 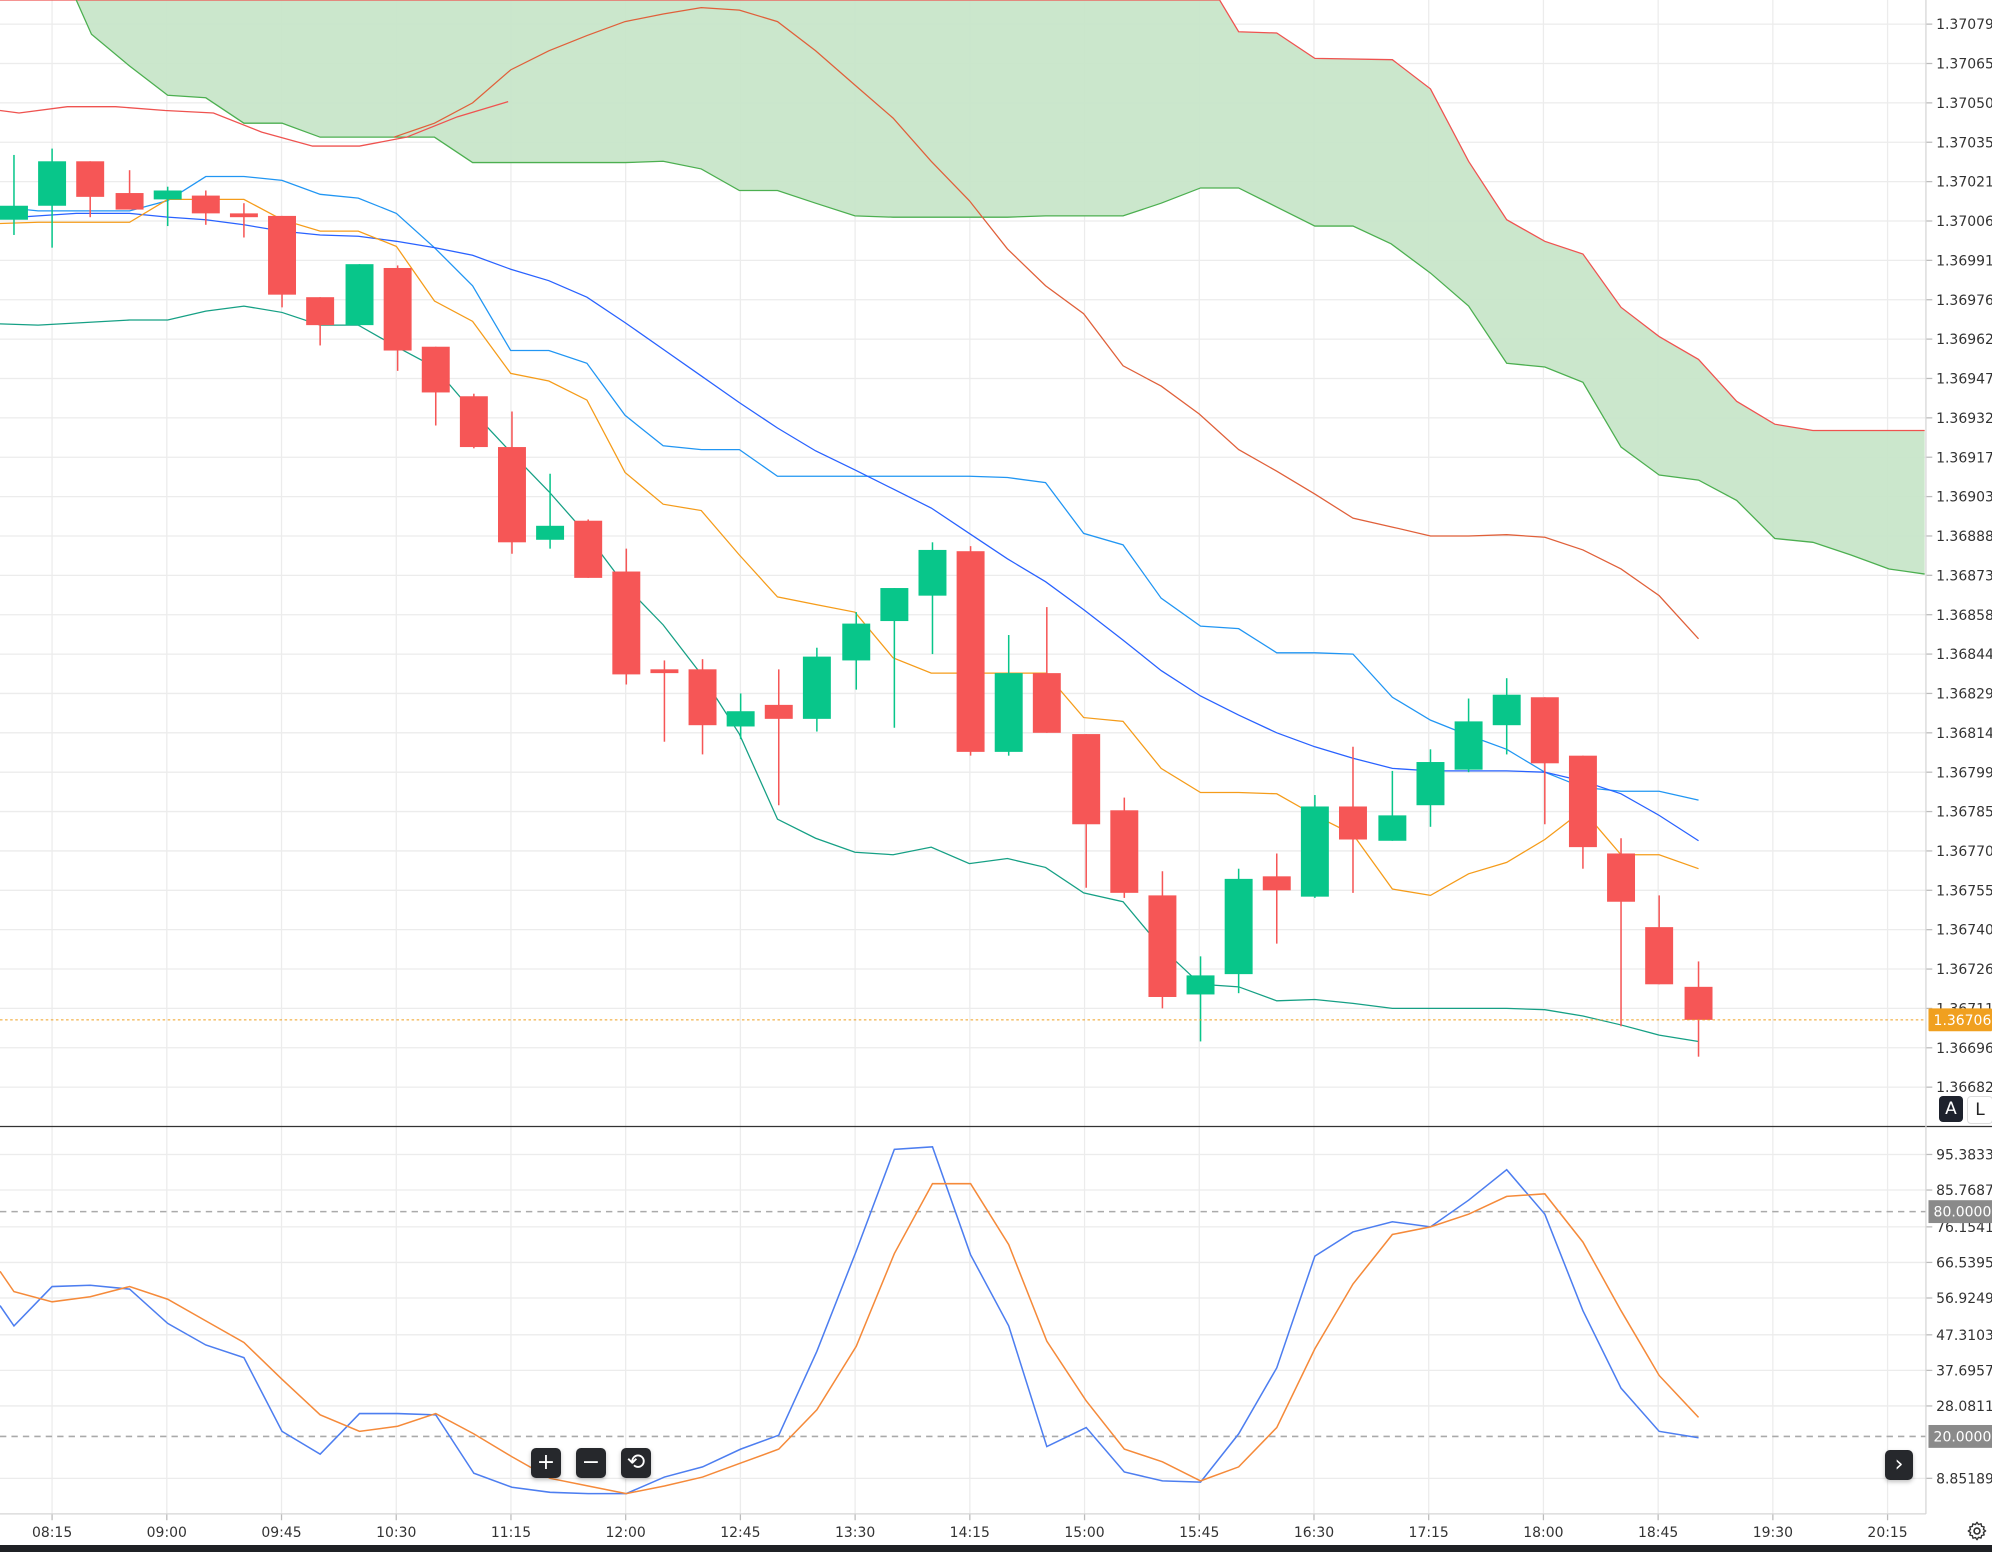 What do you see at coordinates (1314, 1533) in the screenshot?
I see `time-tick-label: 16:30` at bounding box center [1314, 1533].